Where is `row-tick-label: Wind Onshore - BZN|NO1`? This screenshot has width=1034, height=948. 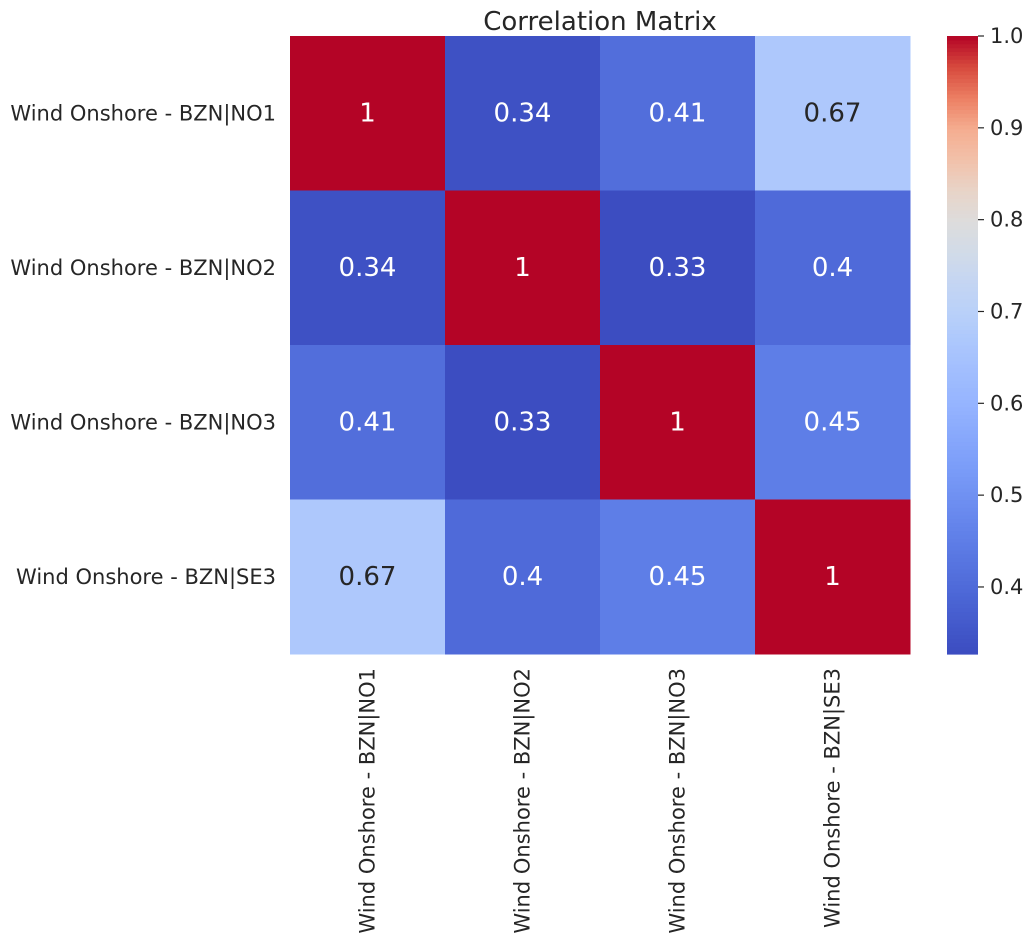 row-tick-label: Wind Onshore - BZN|NO1 is located at coordinates (143, 113).